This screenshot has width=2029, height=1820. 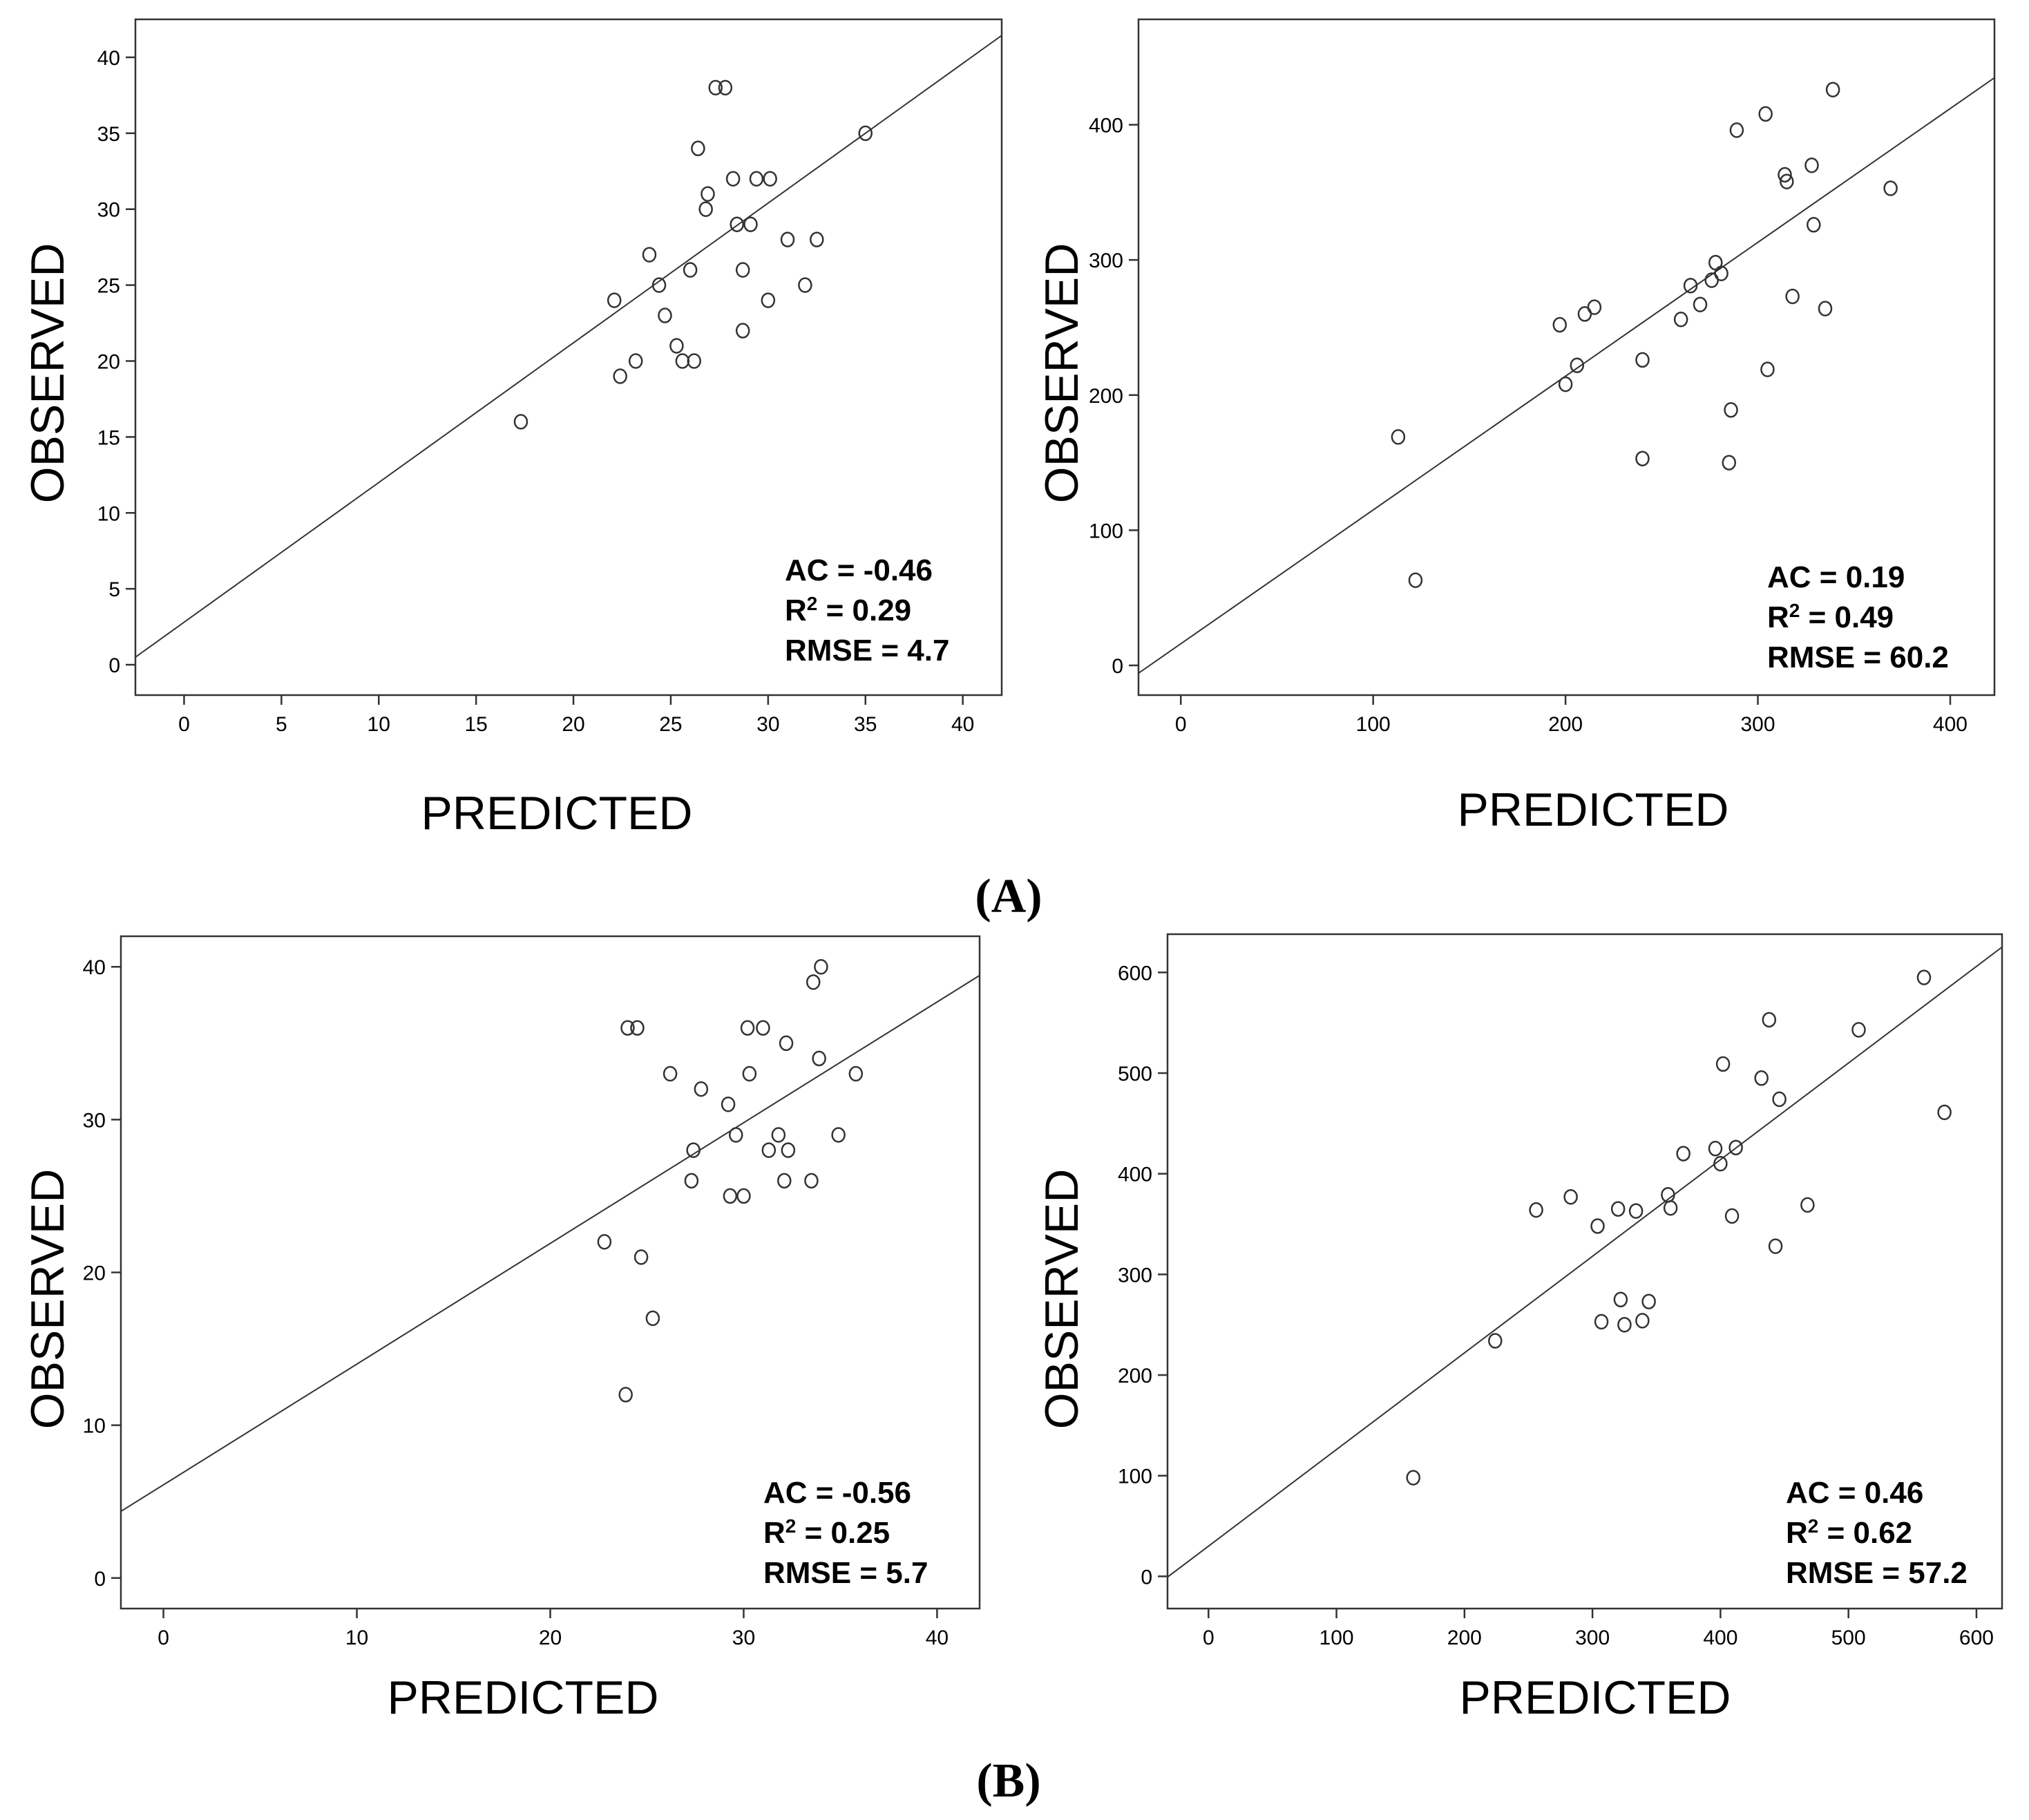 I want to click on y-tick-label: 35, so click(x=108, y=134).